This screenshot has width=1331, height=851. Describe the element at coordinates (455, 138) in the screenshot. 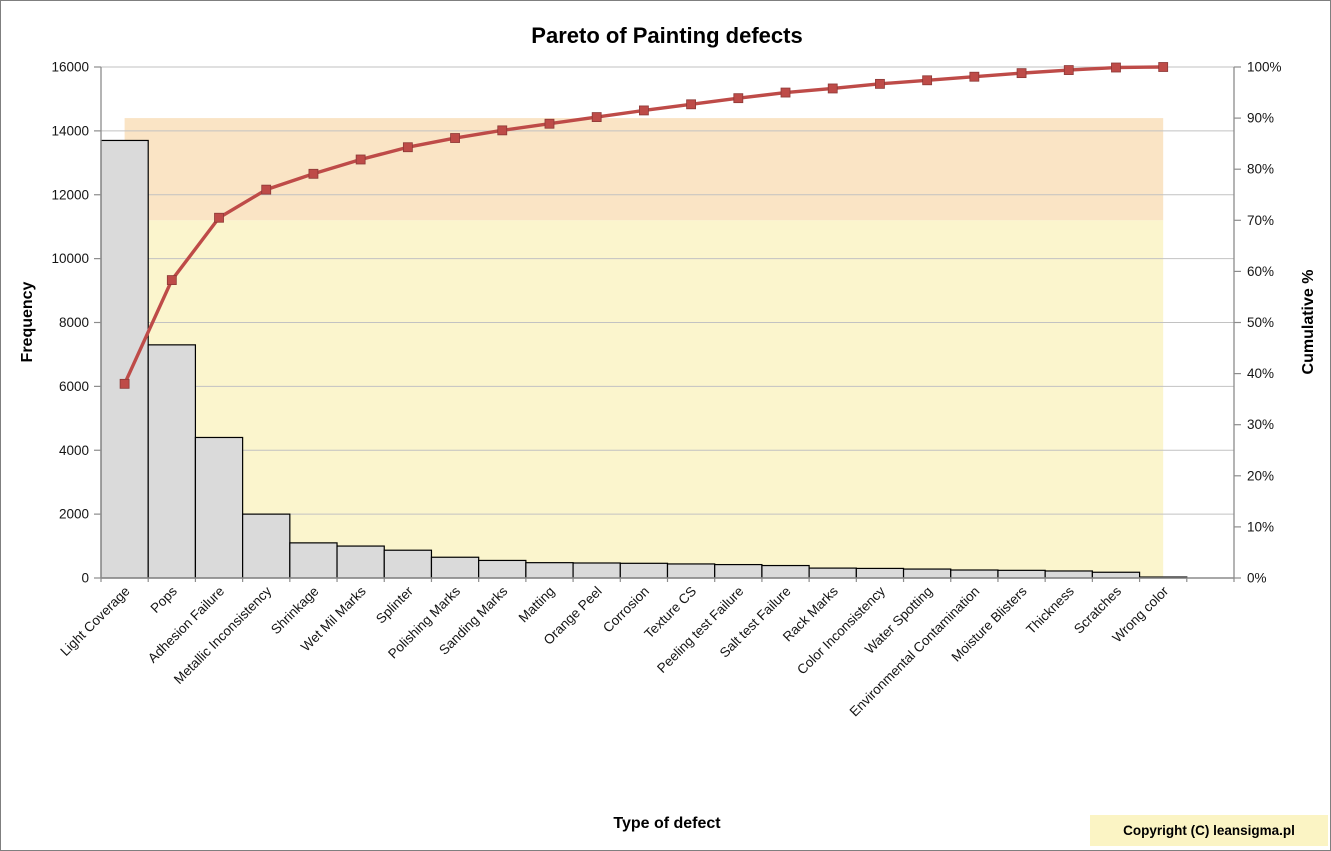

I see `cumulative-marker-polishing-marks` at that location.